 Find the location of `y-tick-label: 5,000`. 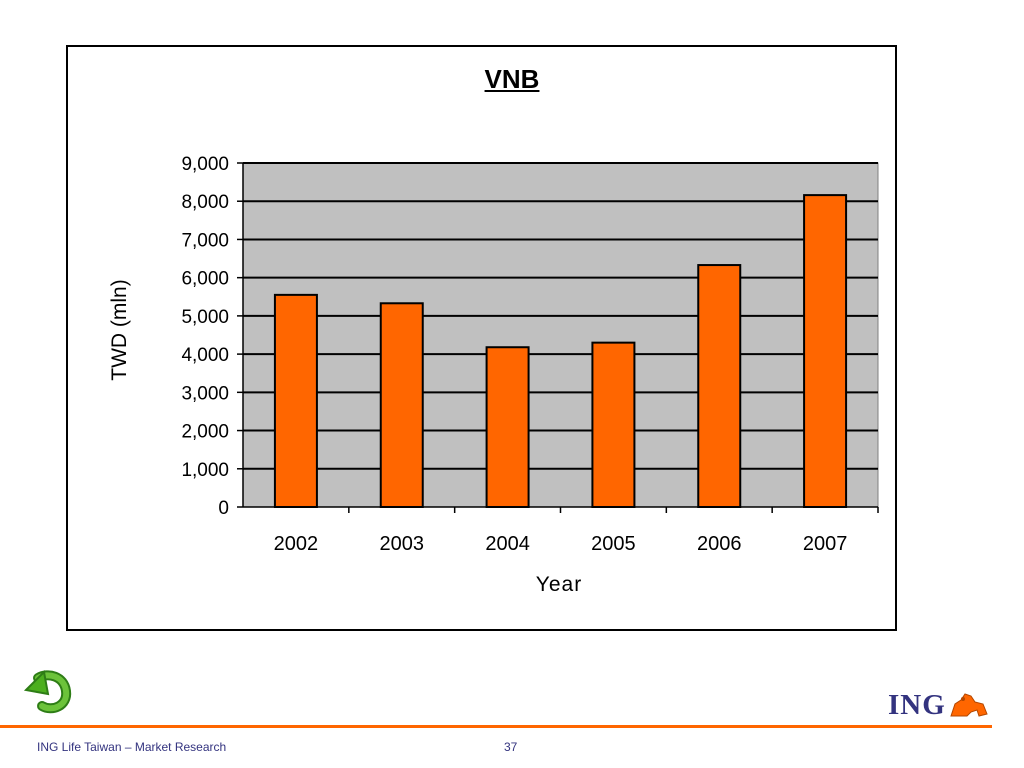

y-tick-label: 5,000 is located at coordinates (205, 317).